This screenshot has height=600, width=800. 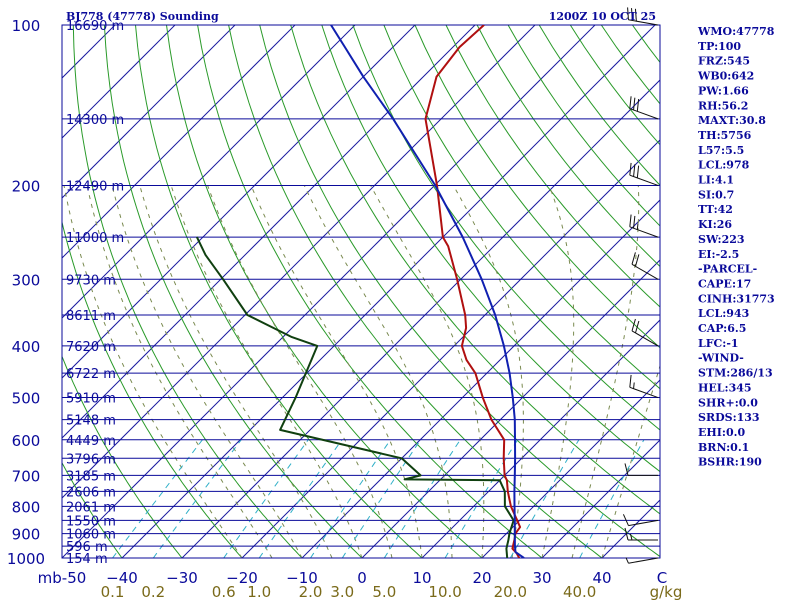 What do you see at coordinates (716, 194) in the screenshot?
I see `index-item: SI:0.7` at bounding box center [716, 194].